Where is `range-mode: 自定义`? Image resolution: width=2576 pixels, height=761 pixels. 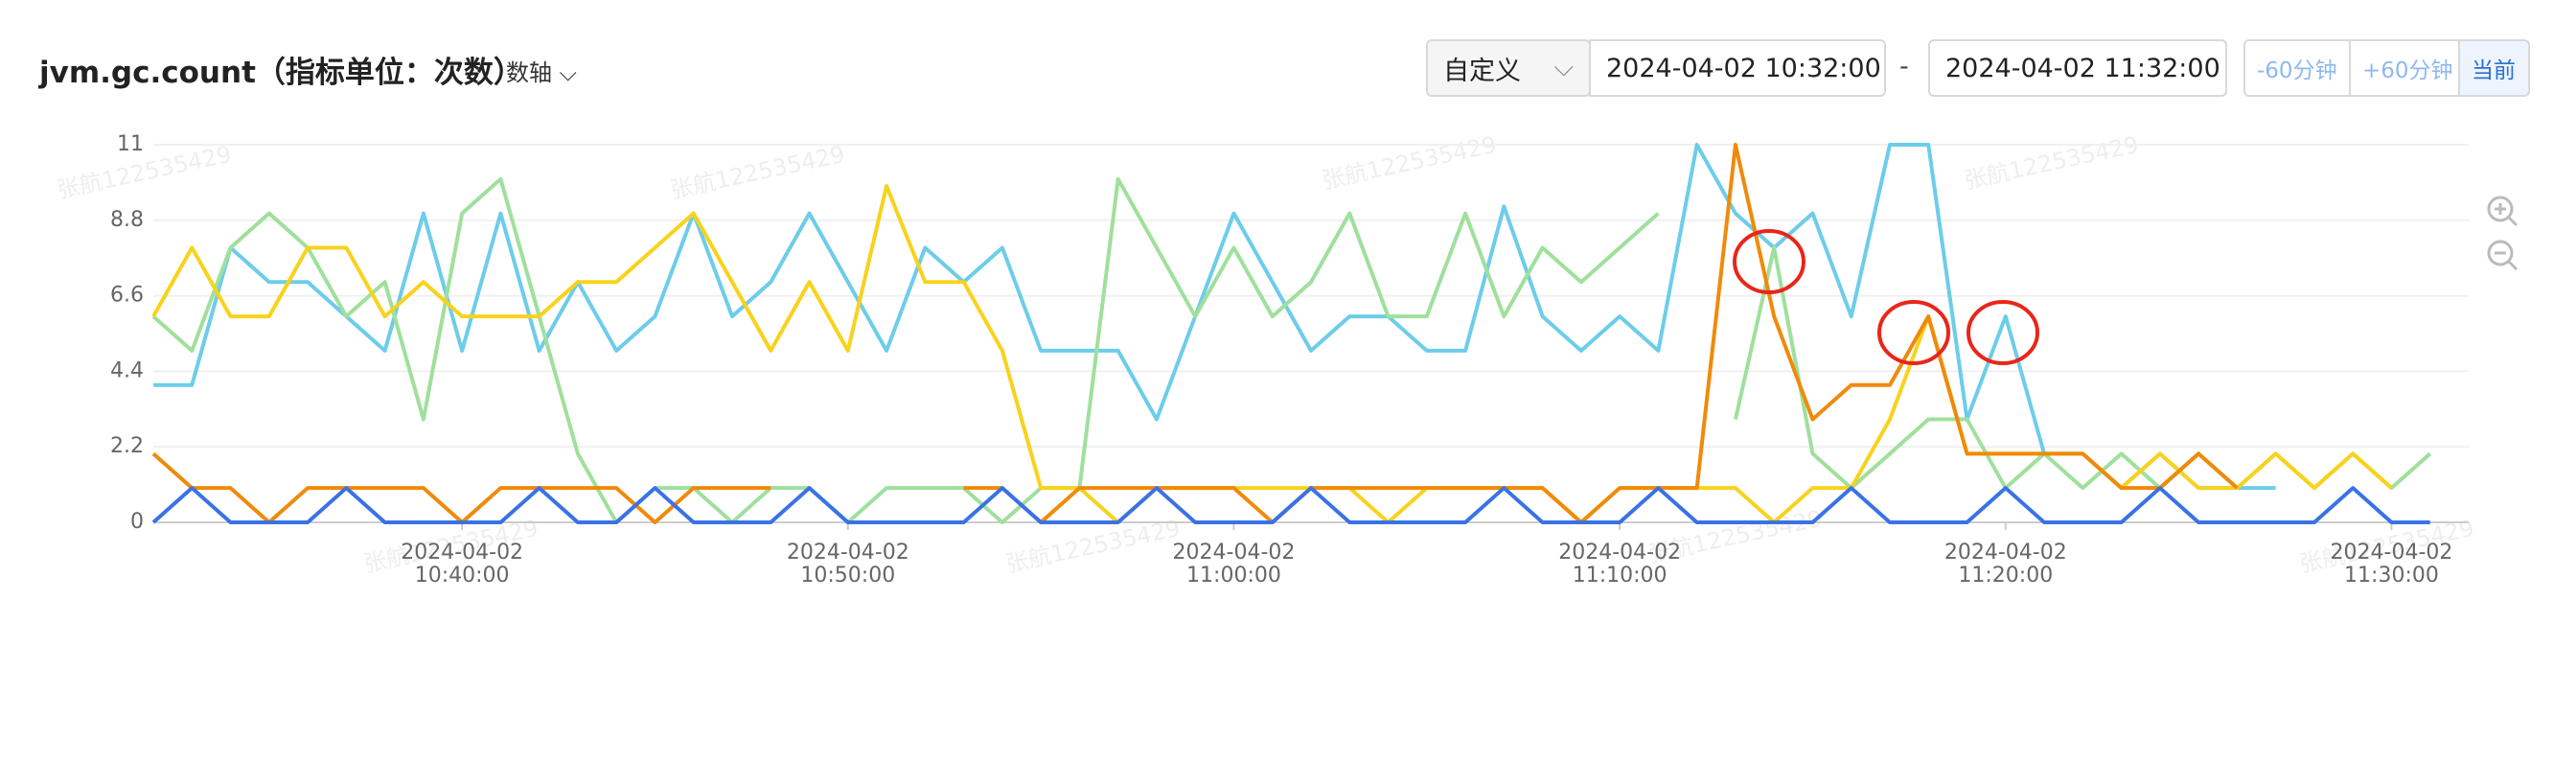 range-mode: 自定义 is located at coordinates (1482, 71).